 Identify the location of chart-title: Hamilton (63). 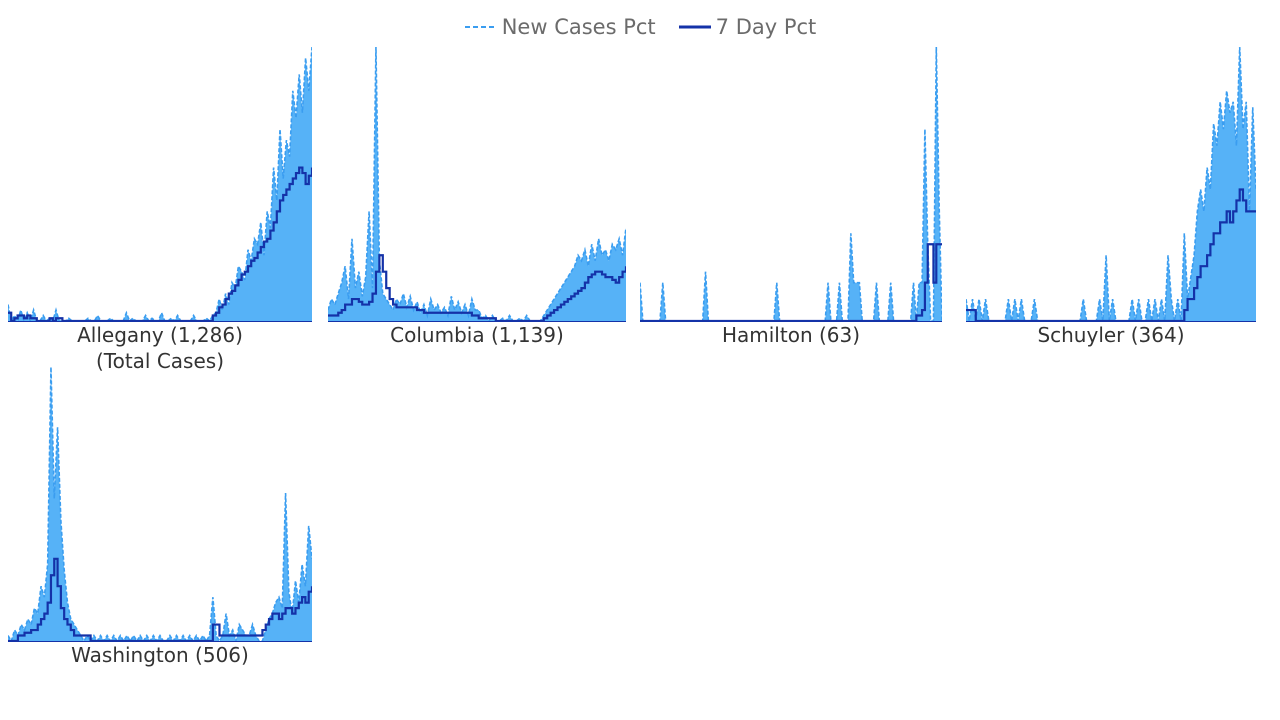
(791, 335).